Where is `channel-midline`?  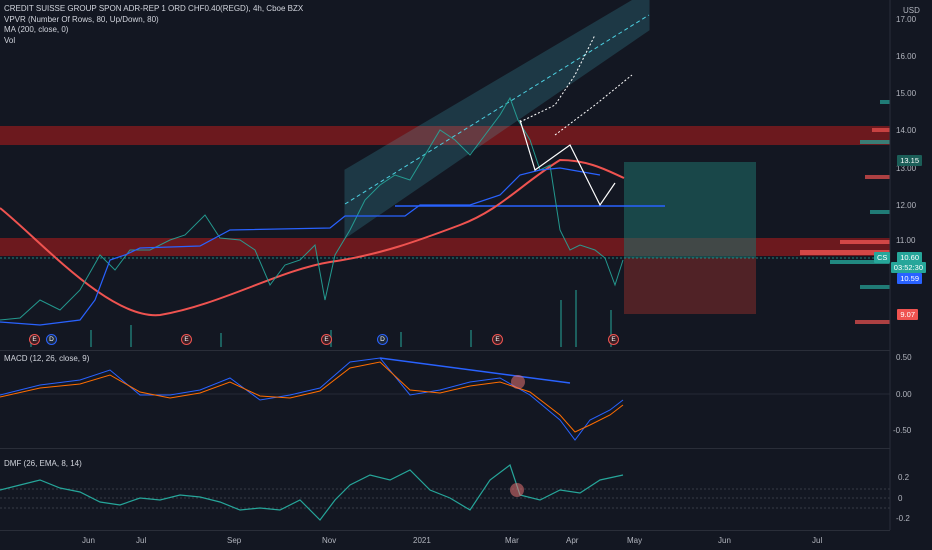 channel-midline is located at coordinates (497, 109).